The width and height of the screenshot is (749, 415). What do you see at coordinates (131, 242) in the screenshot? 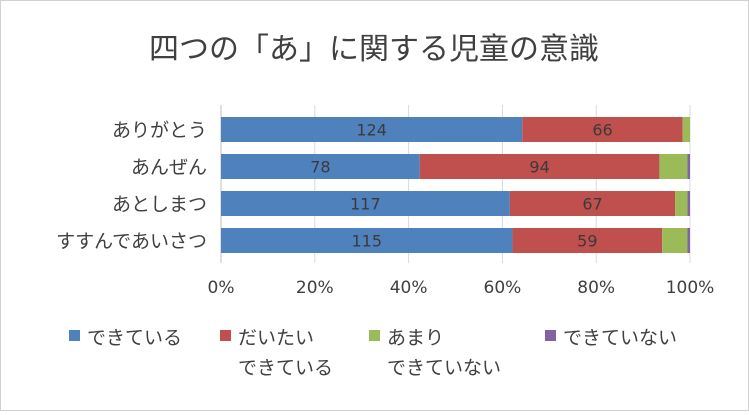
I see `category-label: すすんであいさつ` at bounding box center [131, 242].